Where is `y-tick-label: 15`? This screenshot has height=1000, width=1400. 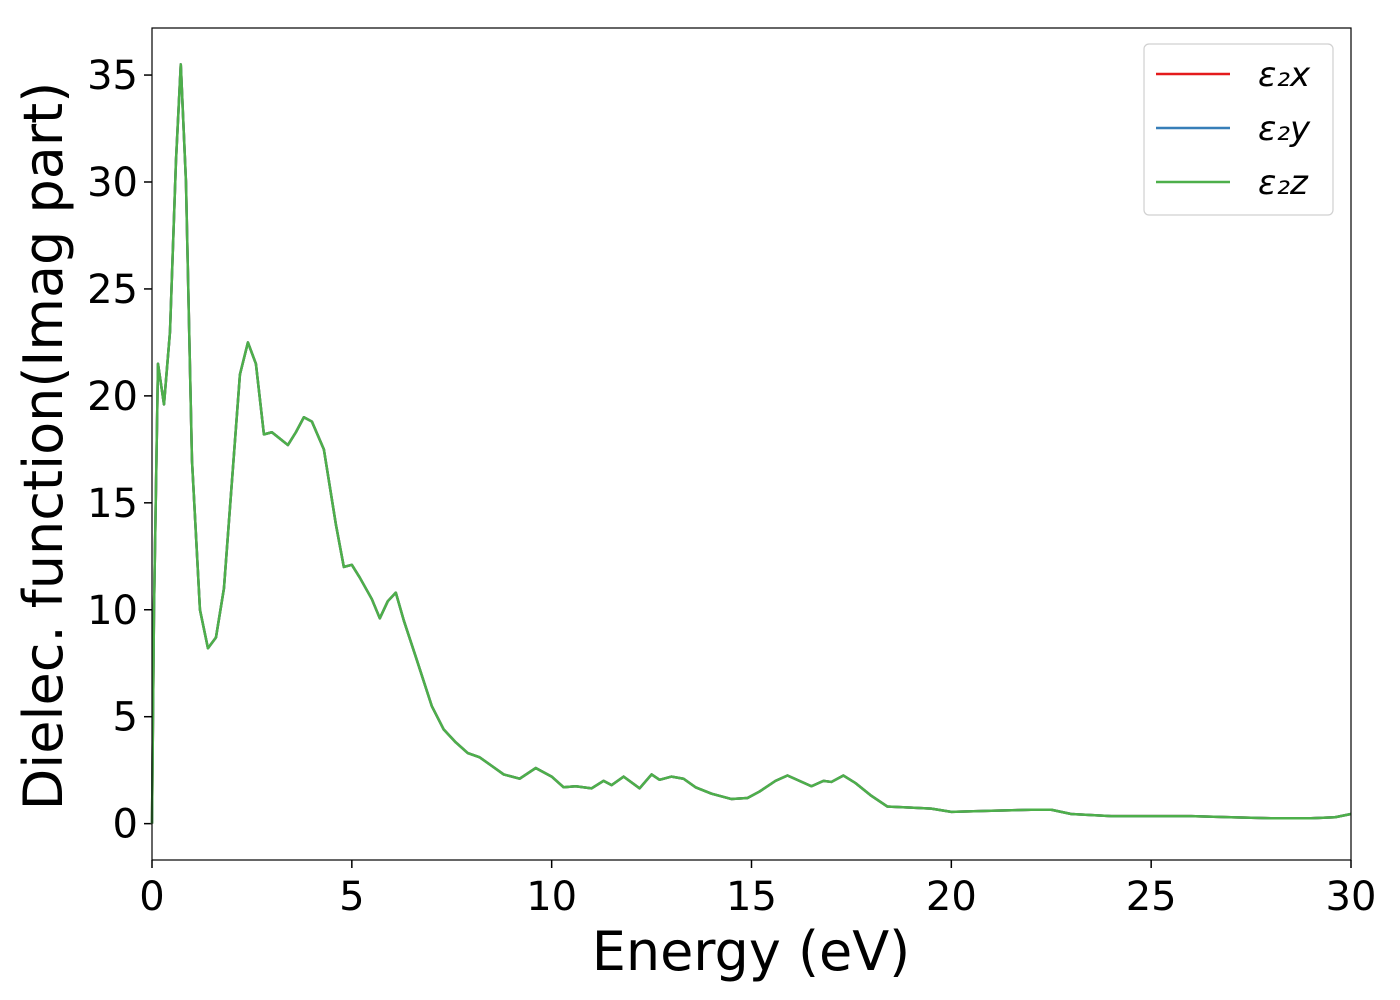
y-tick-label: 15 is located at coordinates (112, 504).